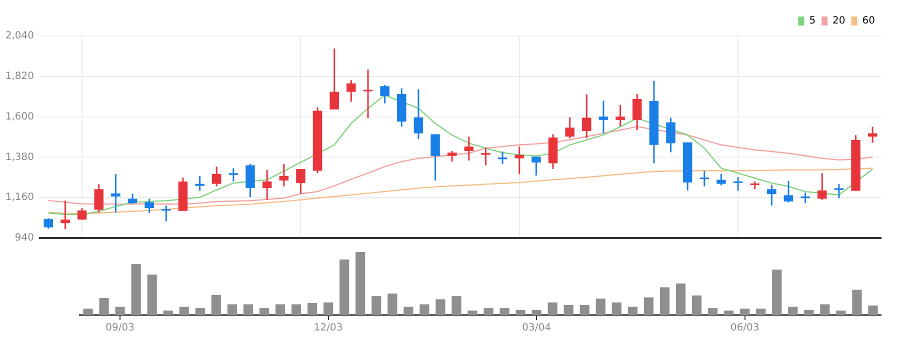  Describe the element at coordinates (120, 328) in the screenshot. I see `x-tick-label: 09/03` at that location.